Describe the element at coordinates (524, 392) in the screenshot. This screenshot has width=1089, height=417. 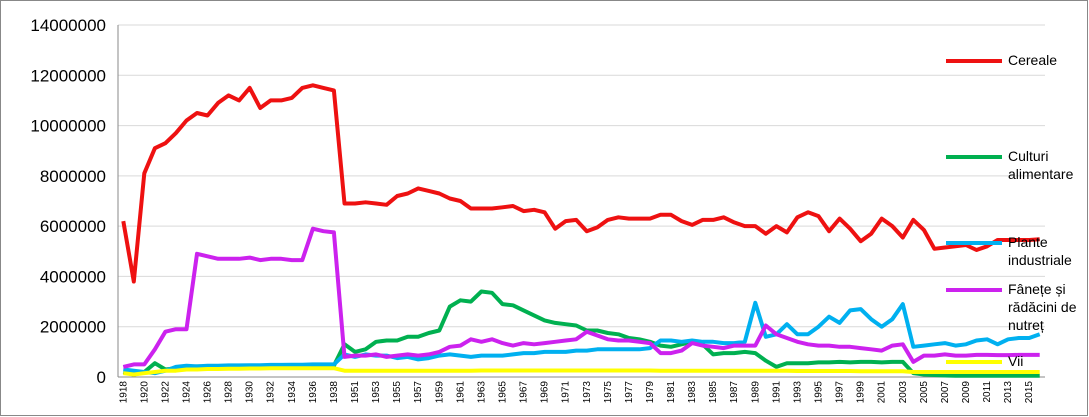
I see `x-tick-label: 1967` at that location.